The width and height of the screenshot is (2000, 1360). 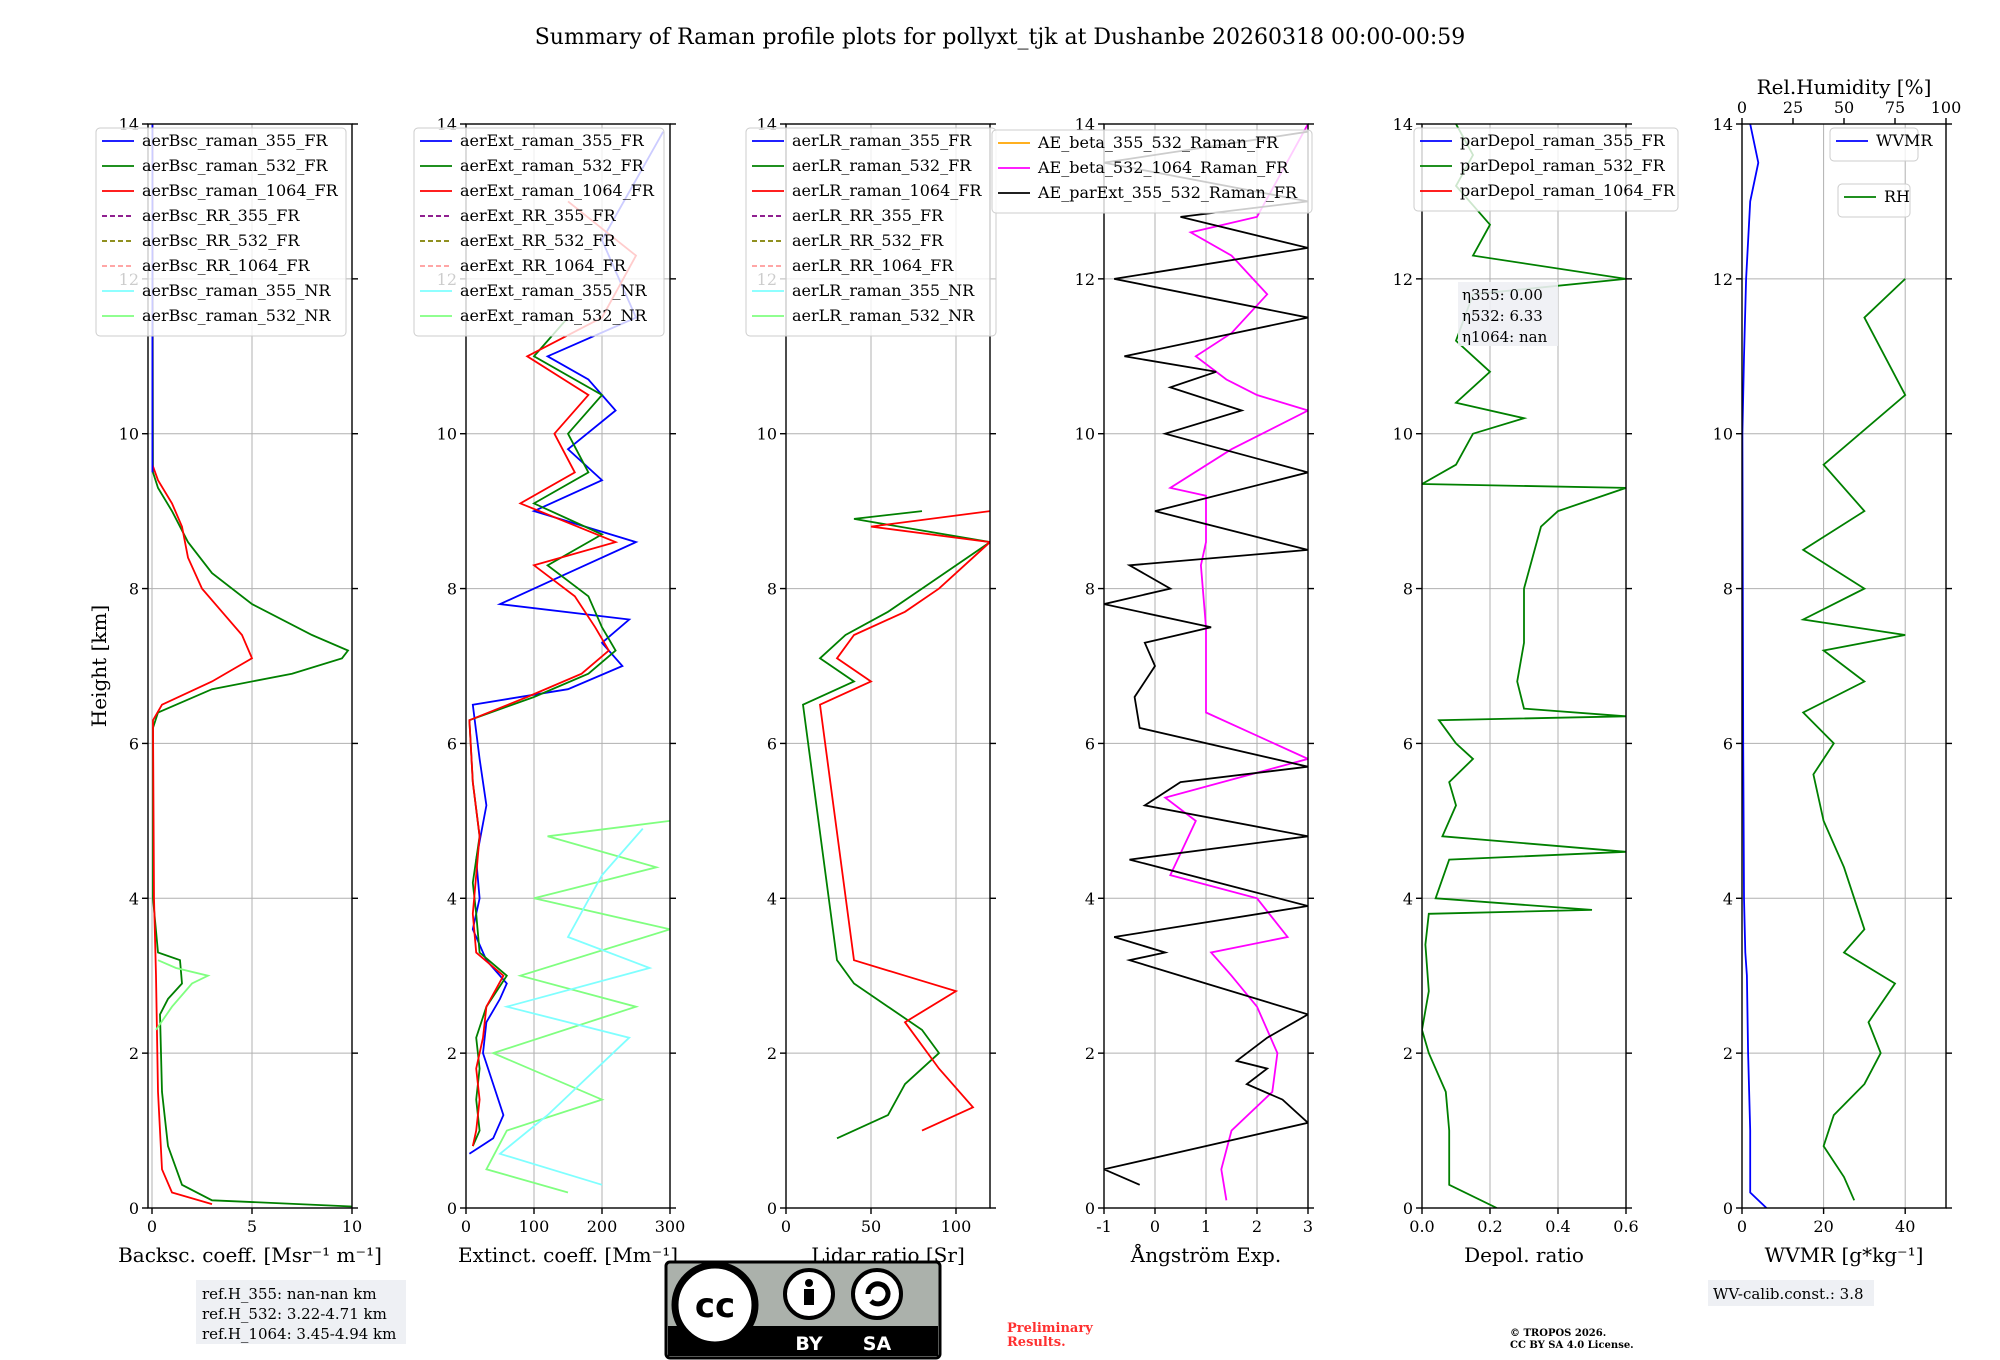 I want to click on backscatter-xtick-label: 5, so click(x=252, y=1226).